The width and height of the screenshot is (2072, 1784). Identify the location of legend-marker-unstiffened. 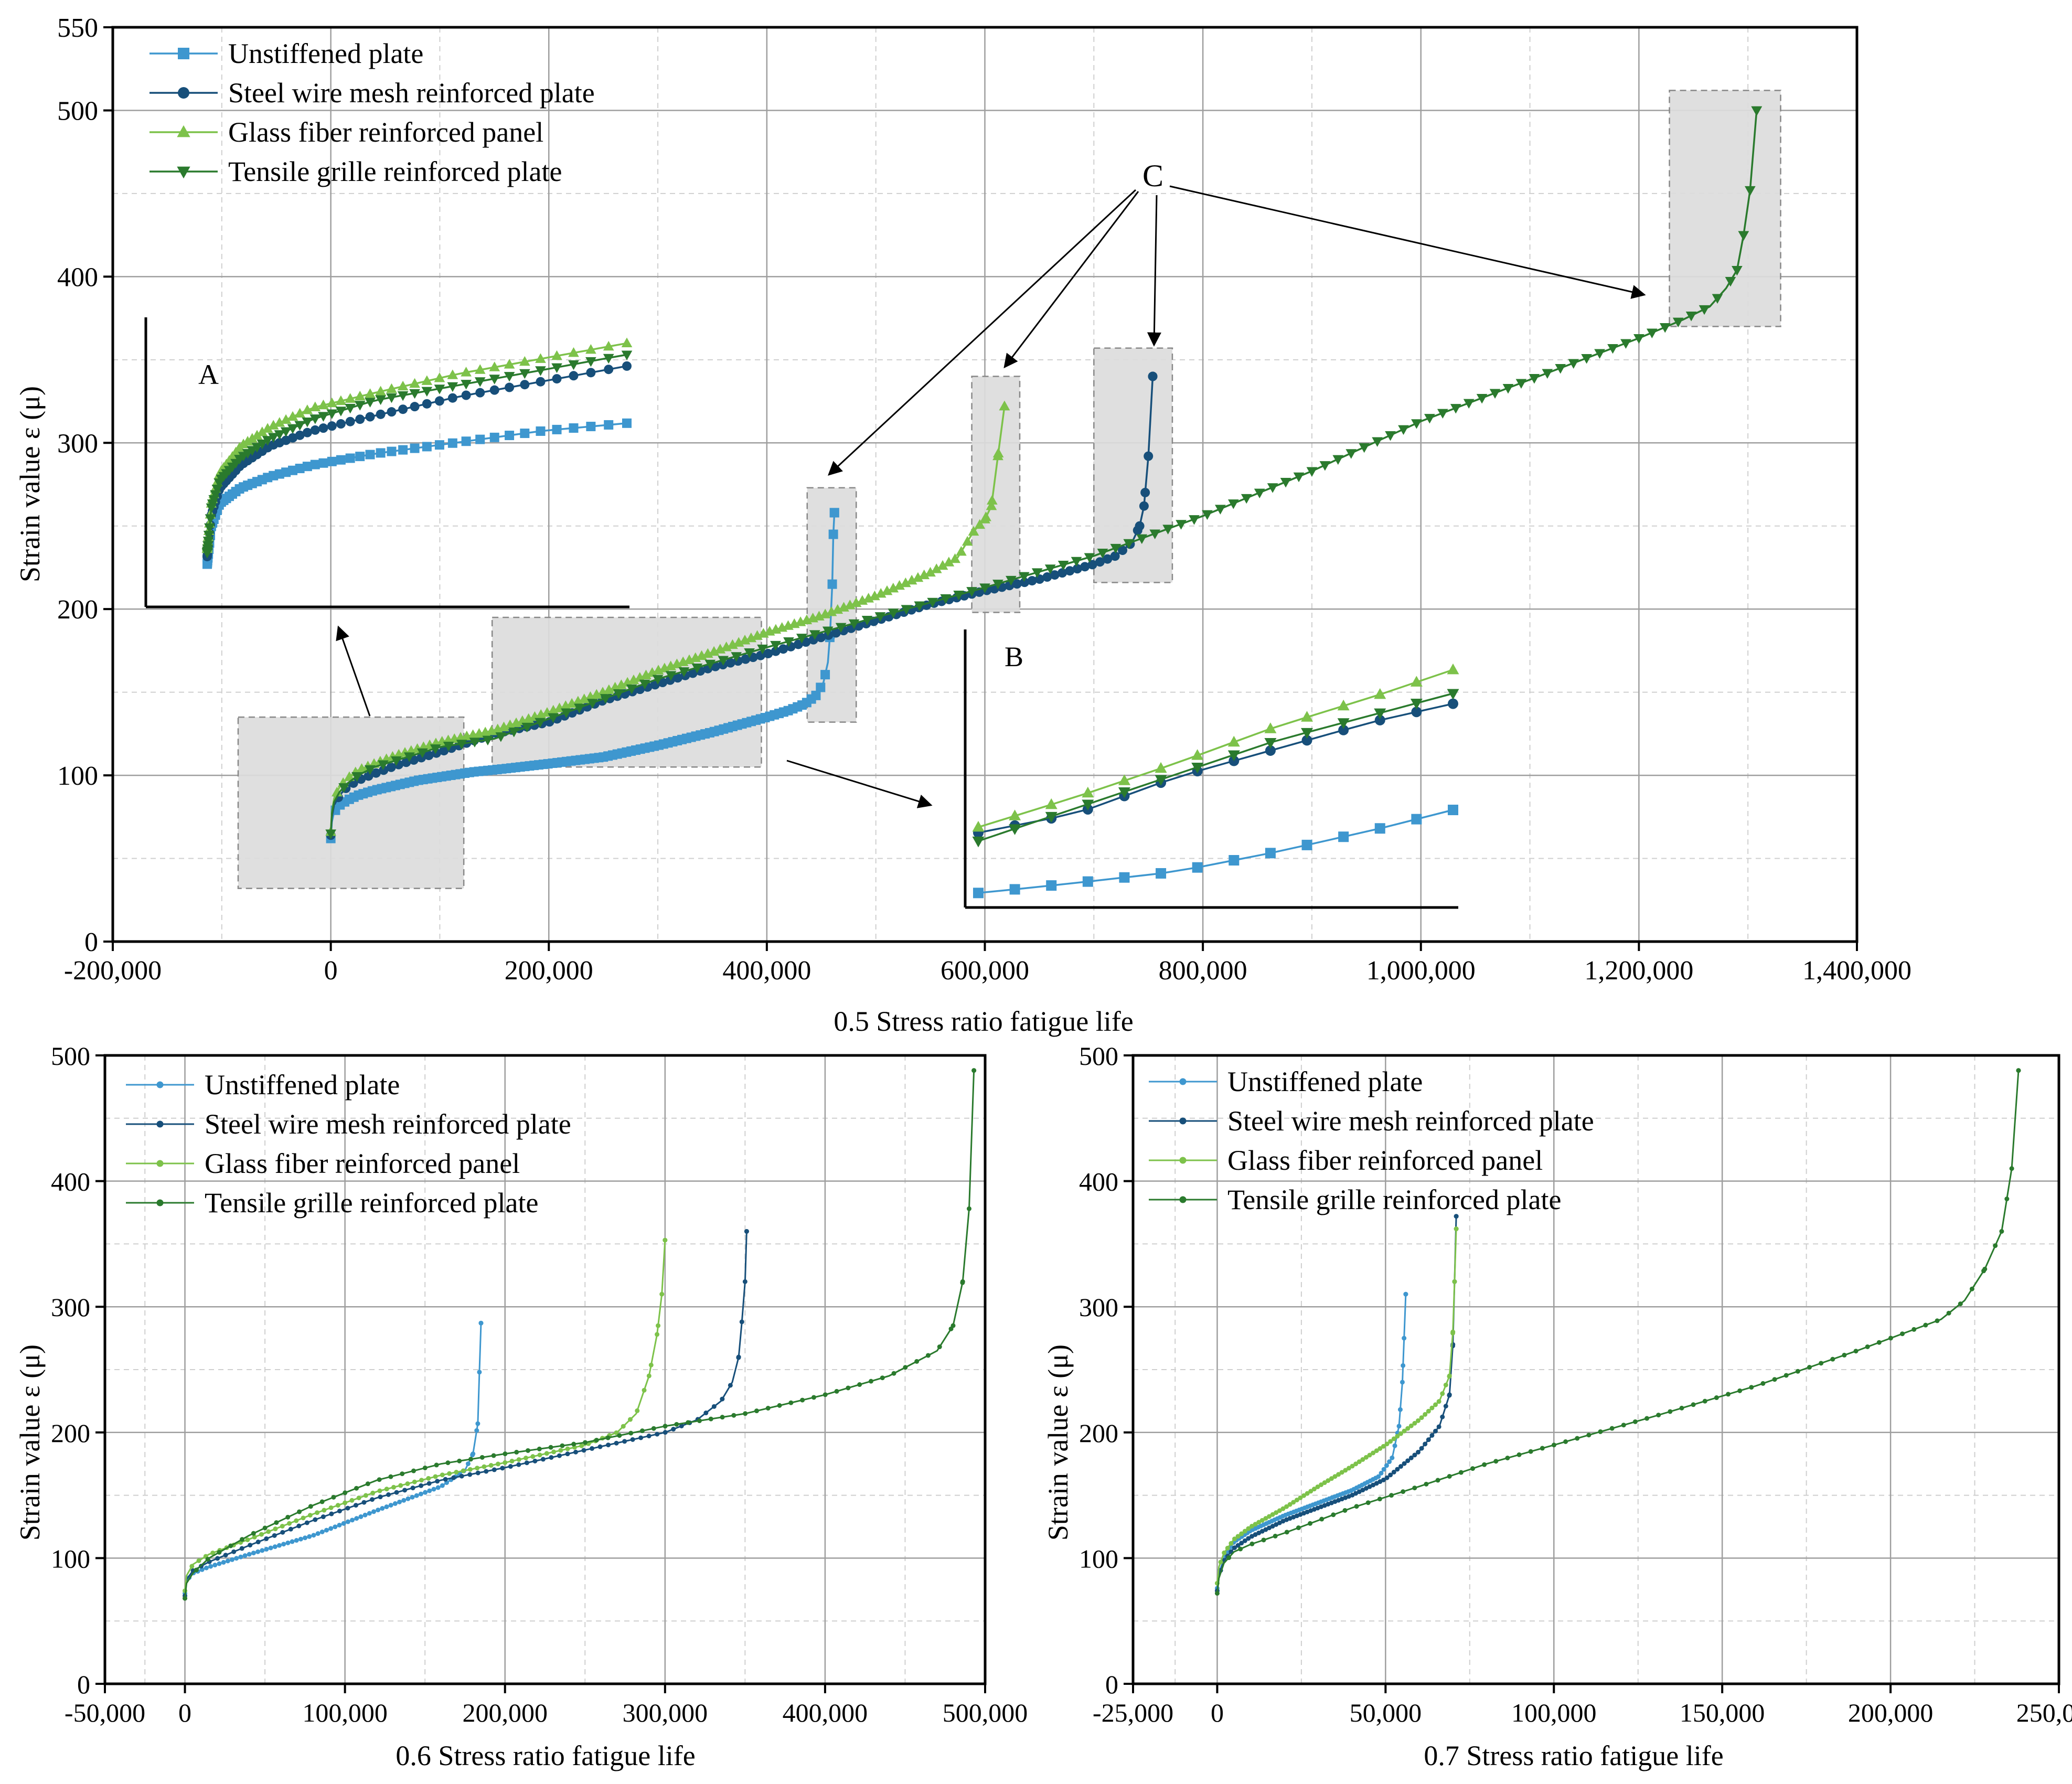
(160, 1084).